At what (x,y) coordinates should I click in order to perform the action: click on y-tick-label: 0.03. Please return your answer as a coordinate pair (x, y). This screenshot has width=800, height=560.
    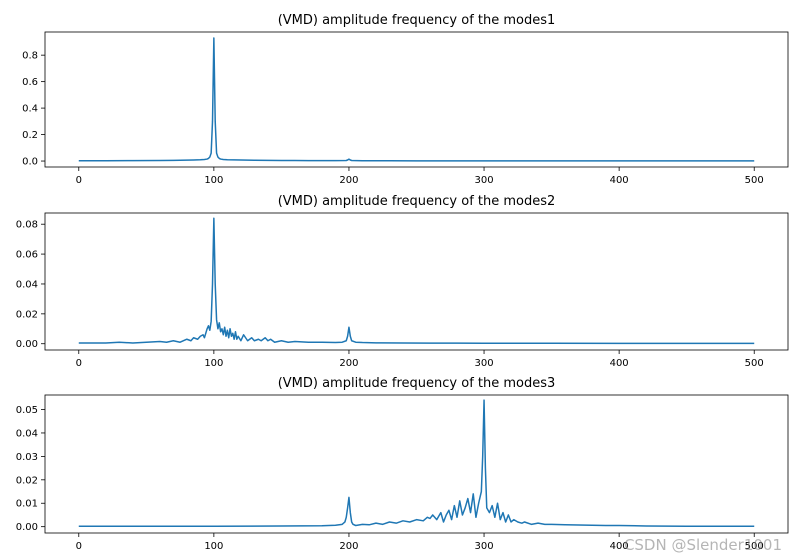
    Looking at the image, I should click on (27, 457).